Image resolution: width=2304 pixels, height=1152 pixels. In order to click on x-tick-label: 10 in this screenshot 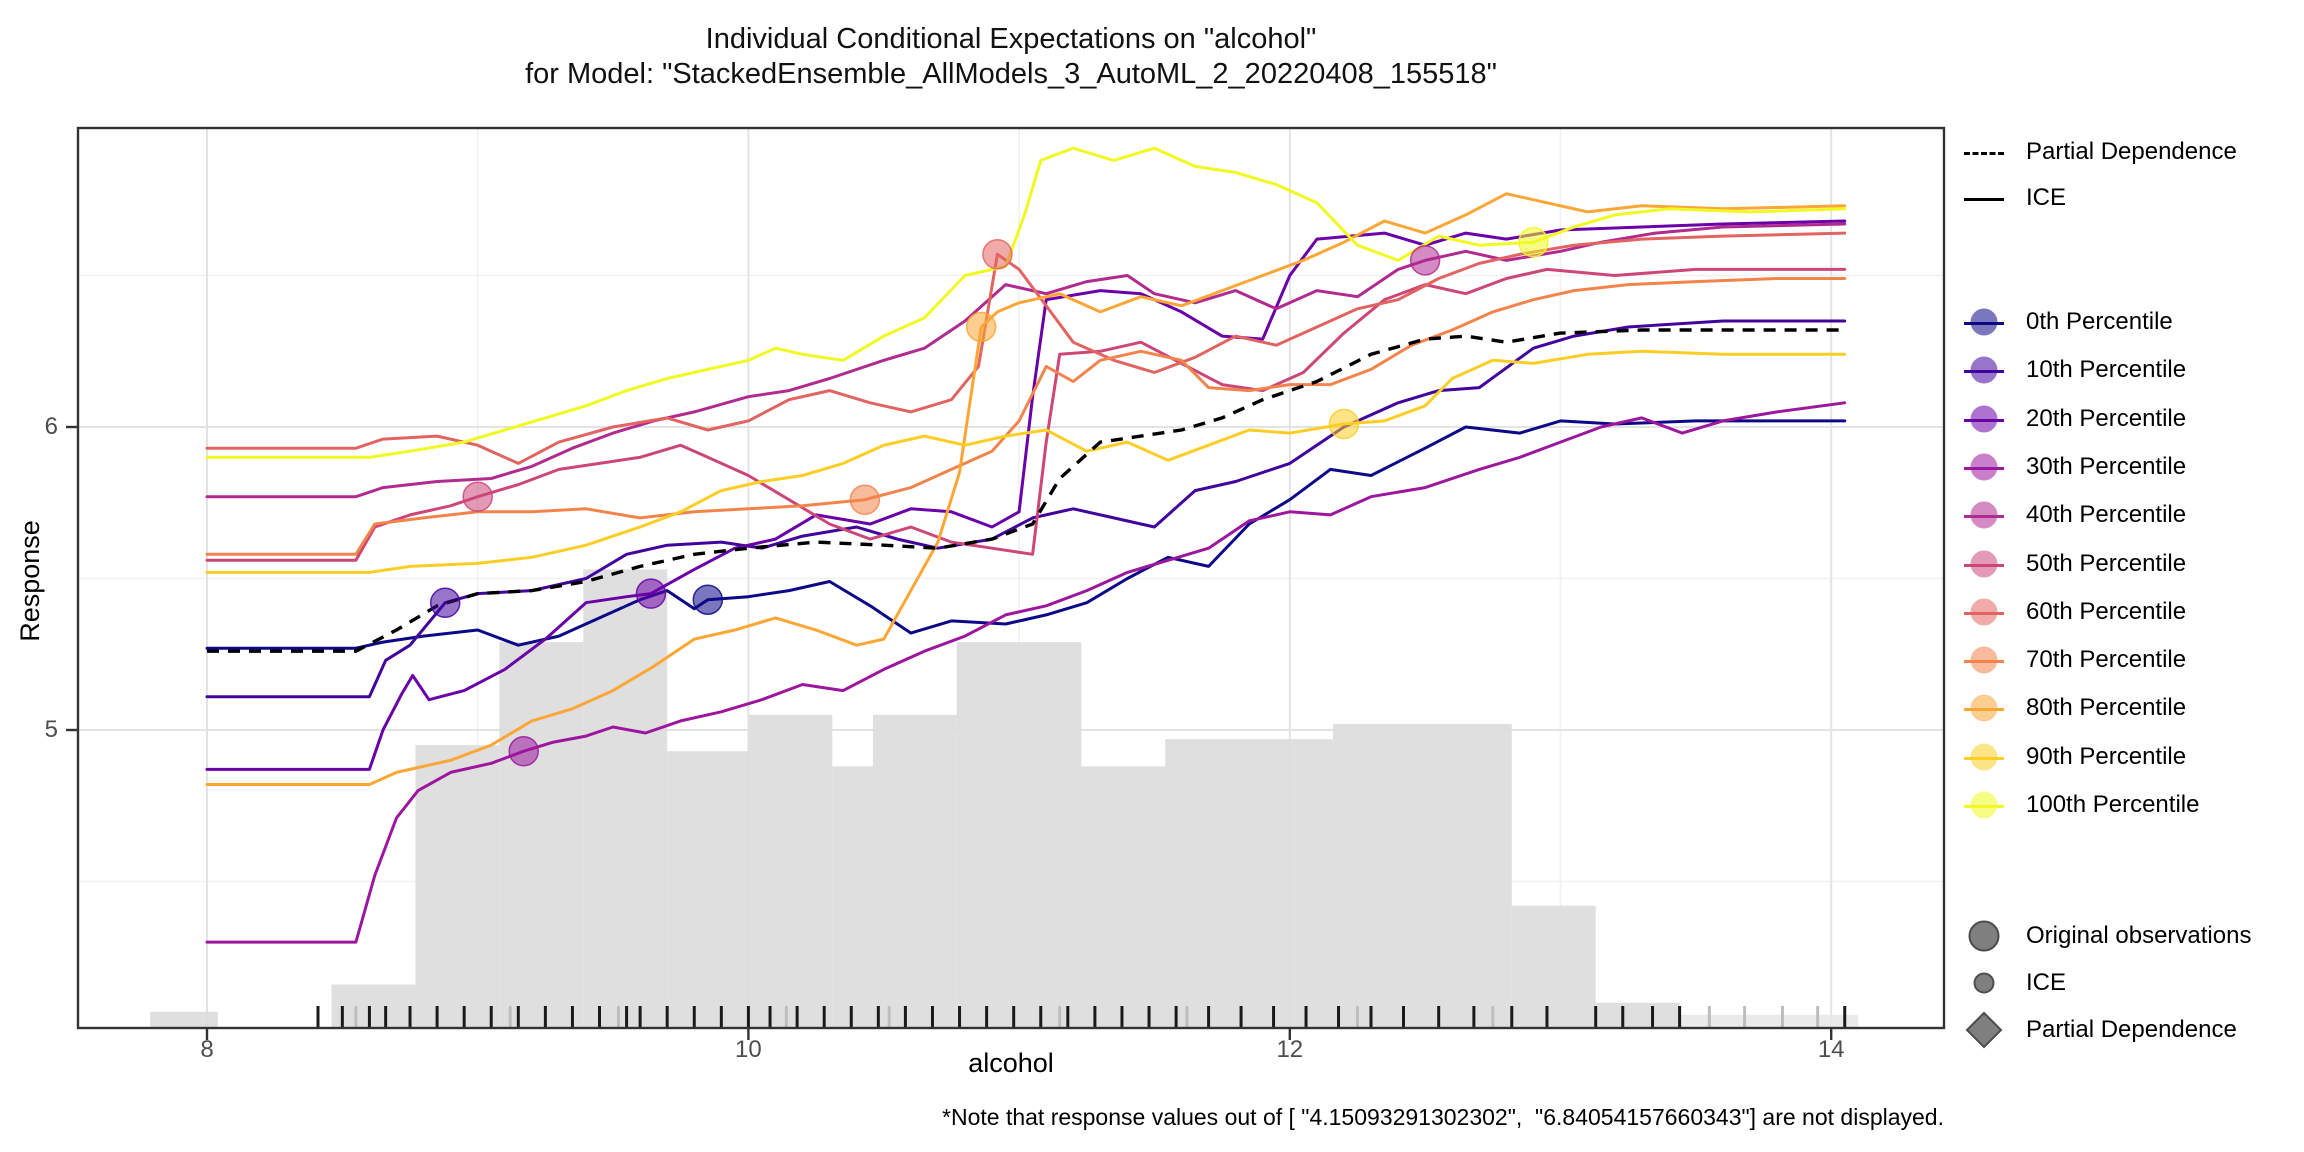, I will do `click(748, 1049)`.